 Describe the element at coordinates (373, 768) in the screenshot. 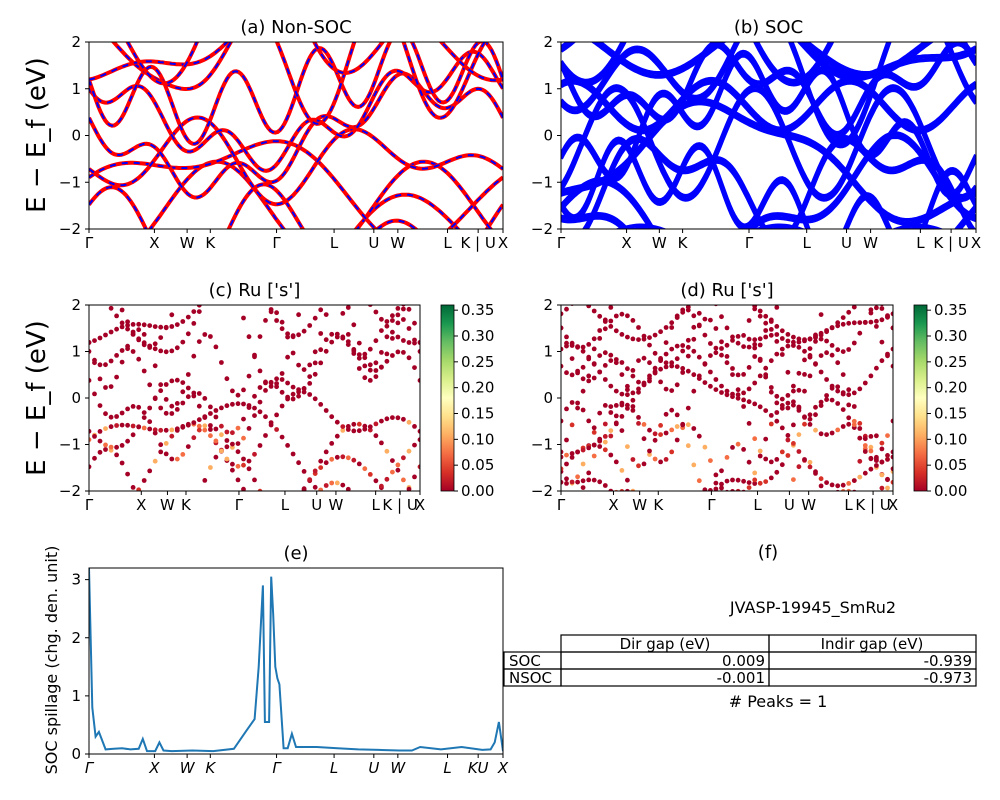

I see `x-tick-label-u: U` at that location.